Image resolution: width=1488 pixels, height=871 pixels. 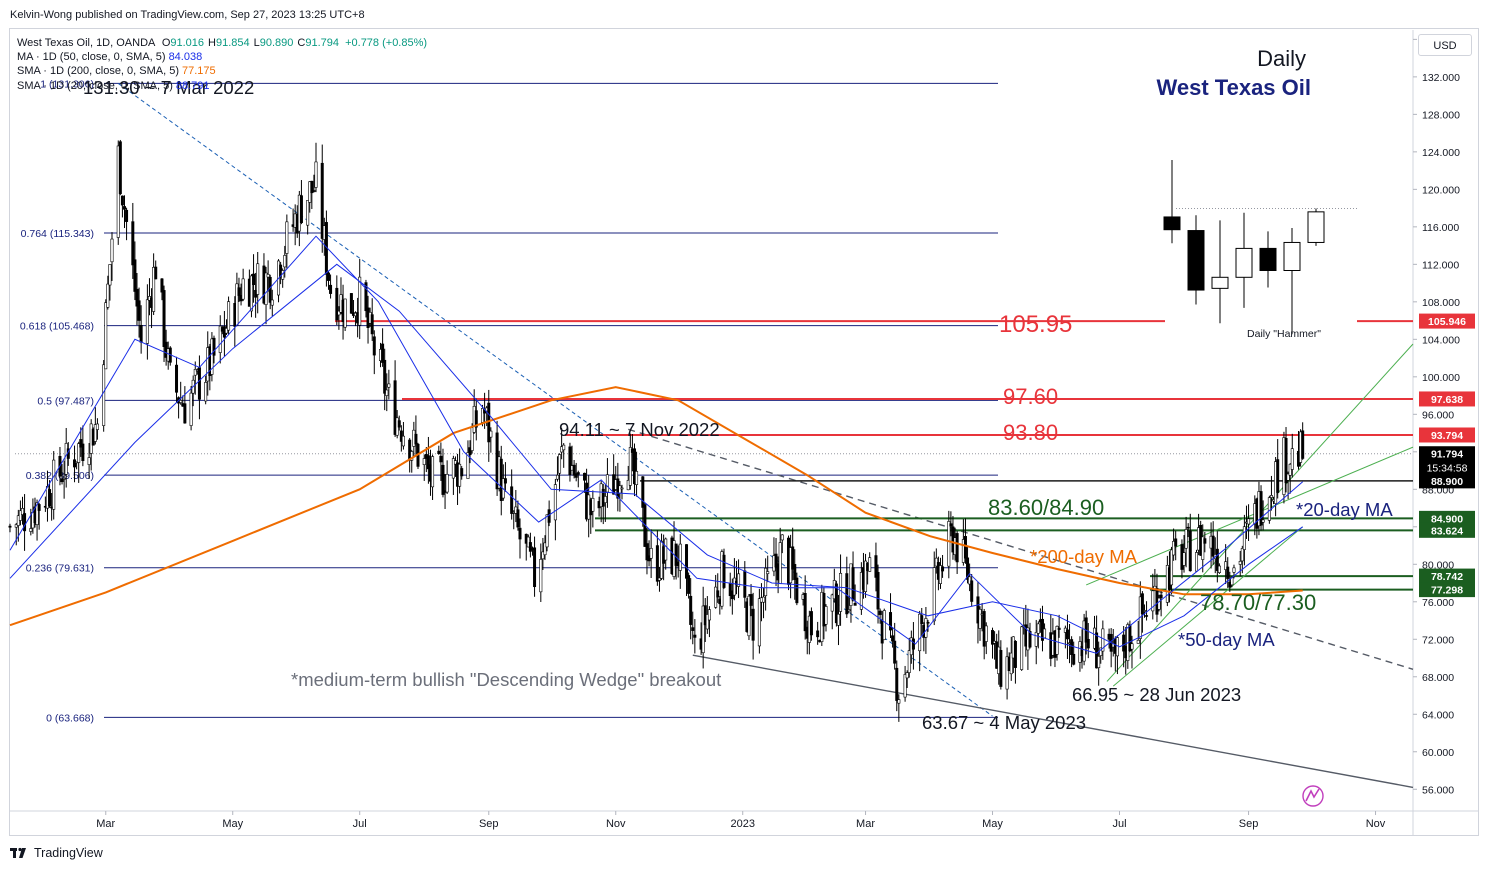 I want to click on y-tick-label: 124.000, so click(x=1441, y=153).